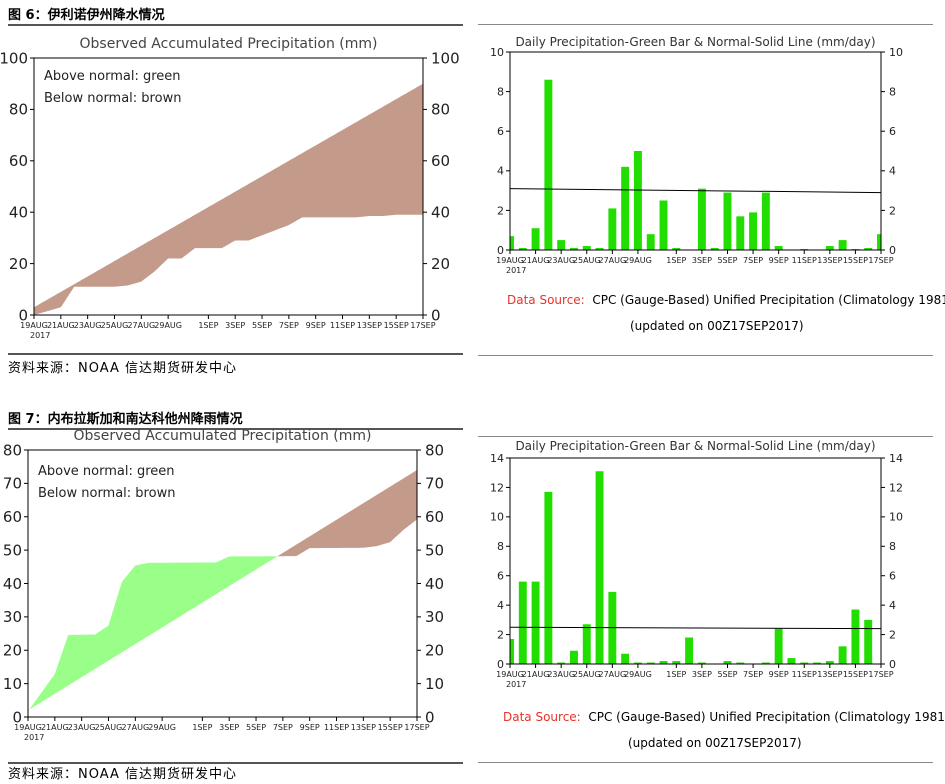  I want to click on figure-7-bottom-rule-right, so click(705, 762).